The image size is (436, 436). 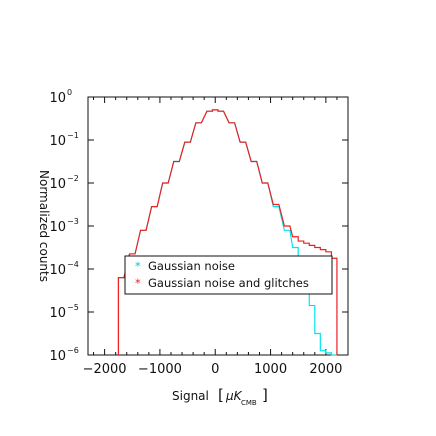 What do you see at coordinates (73, 350) in the screenshot?
I see `y-tick-exponent: −6` at bounding box center [73, 350].